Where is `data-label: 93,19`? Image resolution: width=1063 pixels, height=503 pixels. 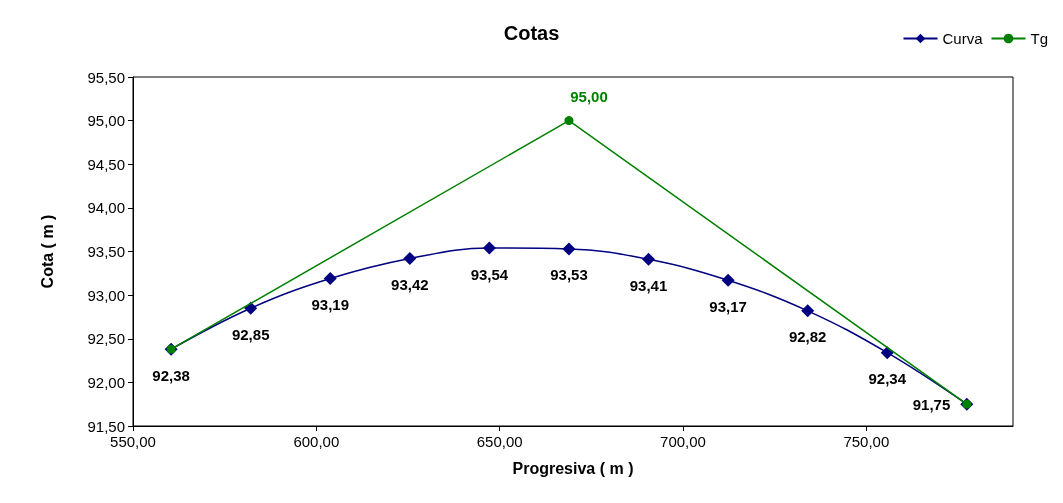 data-label: 93,19 is located at coordinates (330, 305).